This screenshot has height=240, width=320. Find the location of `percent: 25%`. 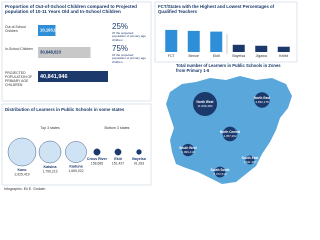

percent: 25% is located at coordinates (120, 26).